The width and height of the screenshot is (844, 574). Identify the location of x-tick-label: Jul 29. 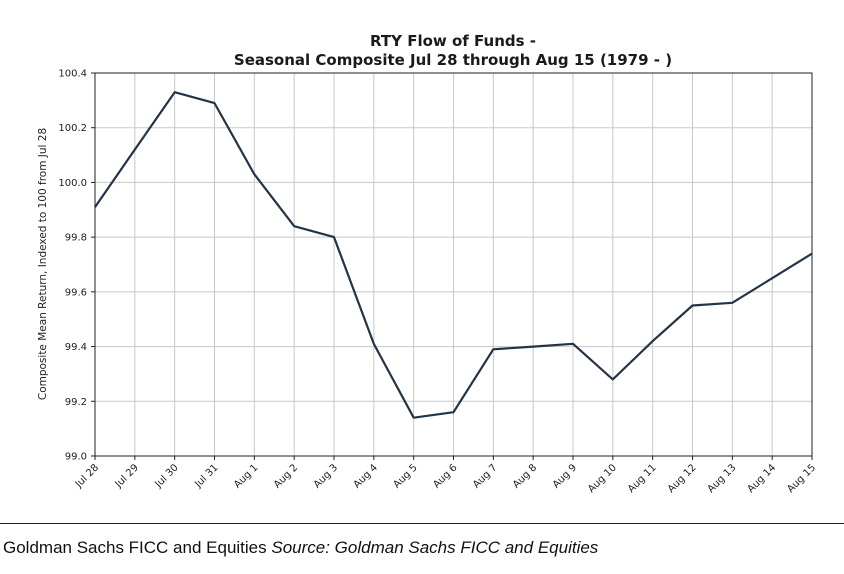
(127, 476).